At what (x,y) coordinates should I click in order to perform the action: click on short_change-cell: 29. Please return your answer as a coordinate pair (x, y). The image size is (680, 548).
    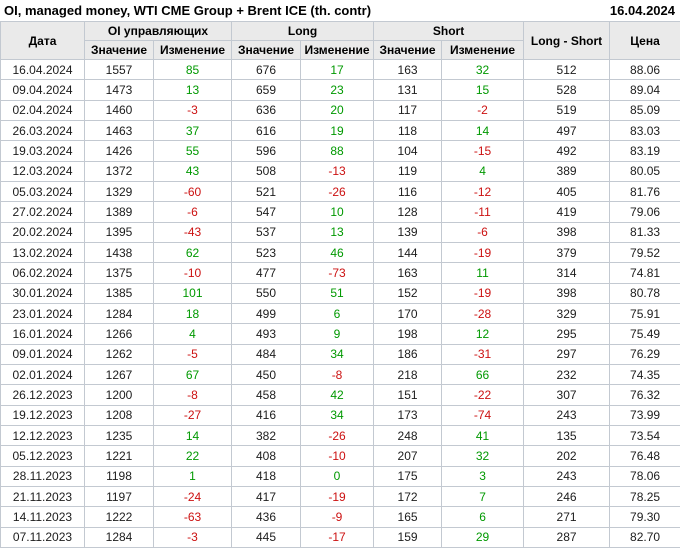
    Looking at the image, I should click on (483, 537).